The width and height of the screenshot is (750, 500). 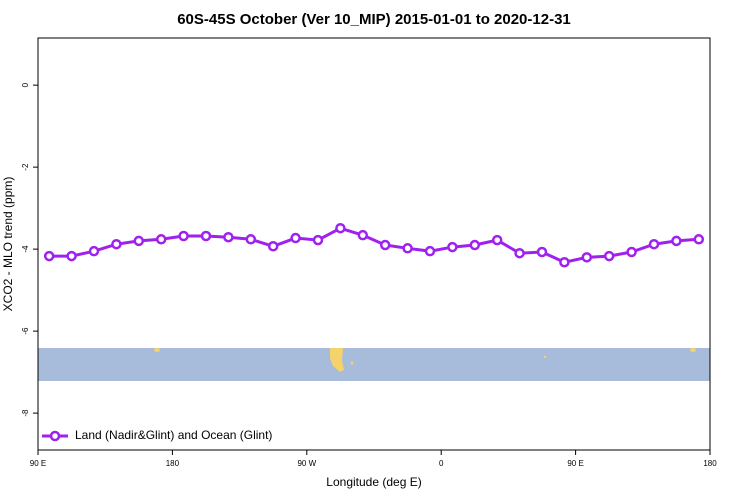 What do you see at coordinates (25, 249) in the screenshot?
I see `y-tick-label: -4` at bounding box center [25, 249].